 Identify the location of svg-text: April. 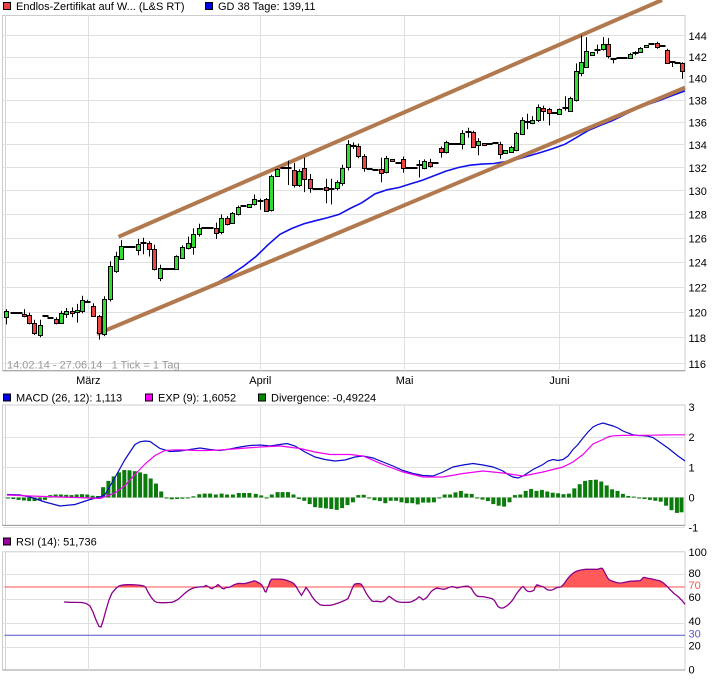
(260, 381).